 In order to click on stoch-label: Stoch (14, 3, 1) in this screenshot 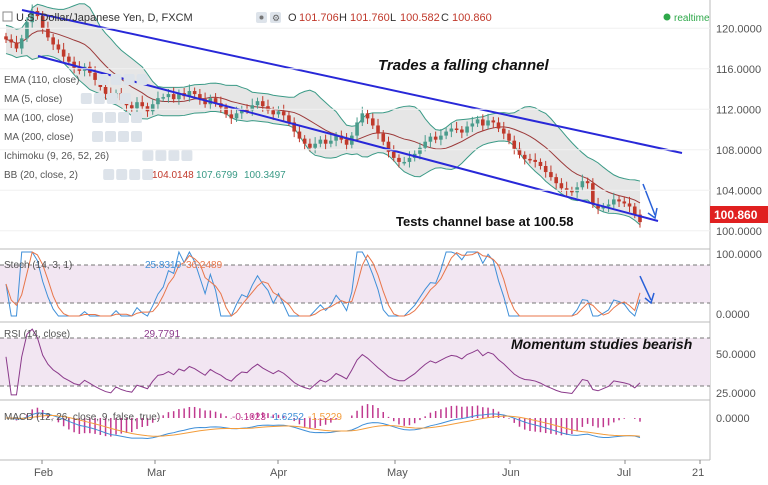, I will do `click(38, 265)`.